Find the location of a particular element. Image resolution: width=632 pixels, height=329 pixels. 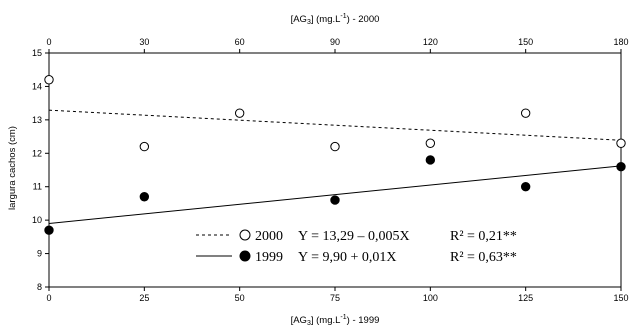

x-bottom-tick-label: 125 is located at coordinates (525, 298).